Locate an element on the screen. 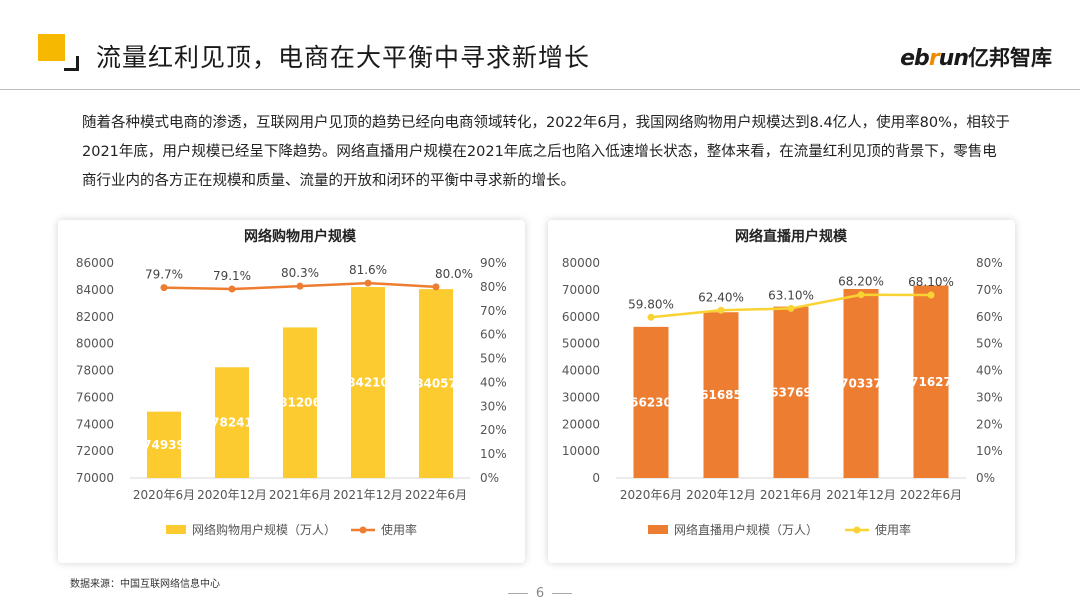 This screenshot has height=608, width=1080. right-axis-tick-label: 80% is located at coordinates (493, 287).